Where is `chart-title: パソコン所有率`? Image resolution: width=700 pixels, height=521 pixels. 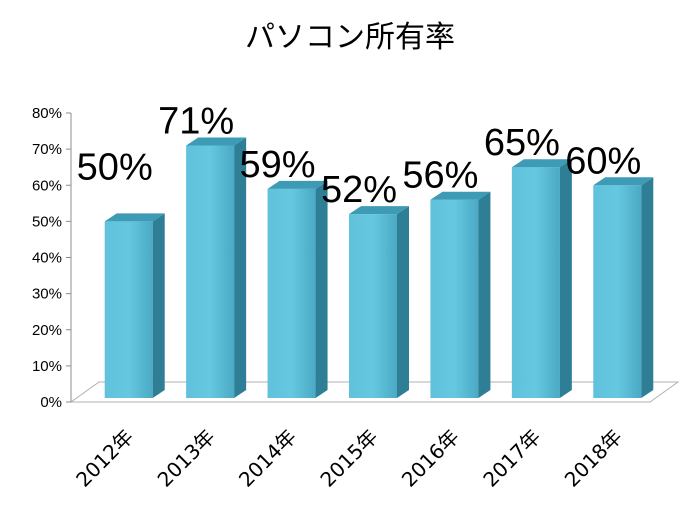
chart-title: パソコン所有率 is located at coordinates (350, 37).